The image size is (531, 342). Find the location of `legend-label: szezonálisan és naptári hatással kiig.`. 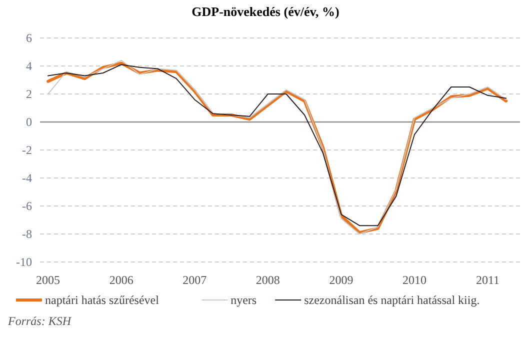

legend-label: szezonálisan és naptári hatással kiig. is located at coordinates (392, 300).